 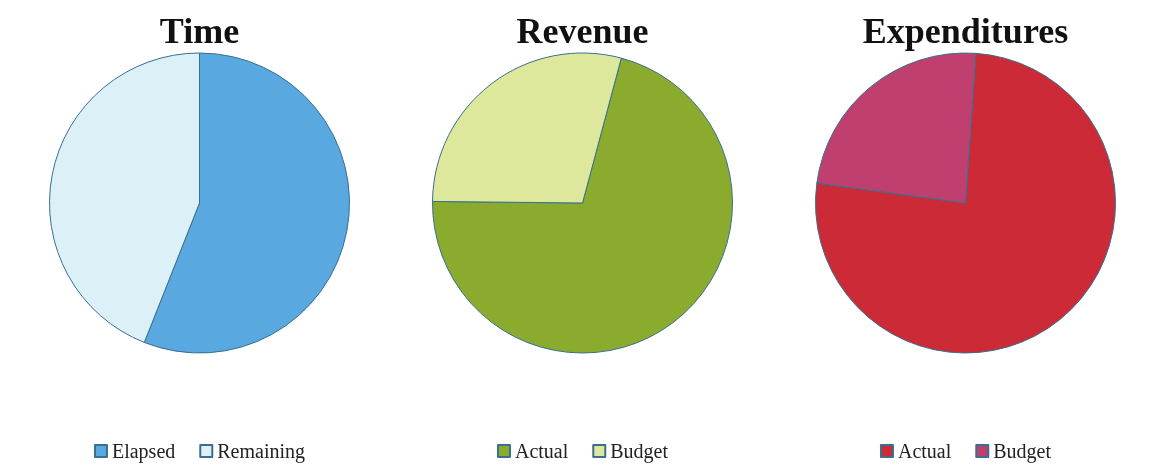 What do you see at coordinates (582, 31) in the screenshot?
I see `chart-title: Revenue` at bounding box center [582, 31].